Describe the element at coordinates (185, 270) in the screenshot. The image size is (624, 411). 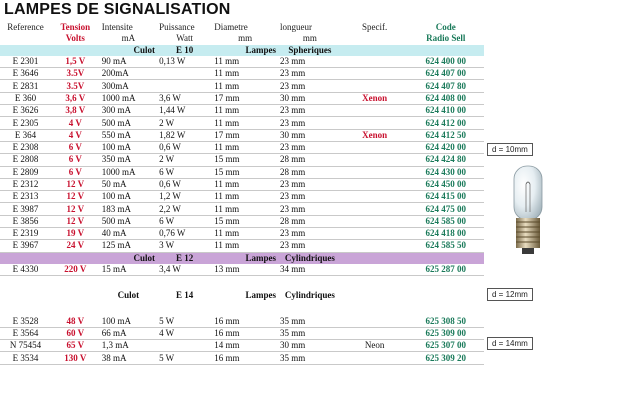
I see `cell-puissance: 3,4 W` at that location.